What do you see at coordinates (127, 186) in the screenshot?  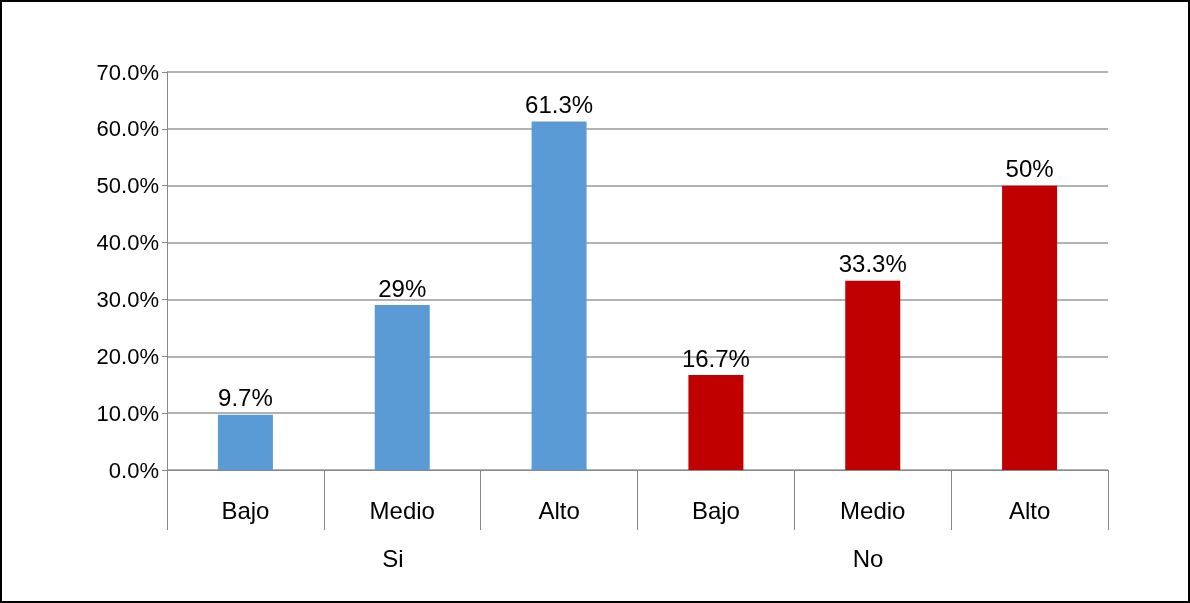 I see `y-tick-label: 50.0%` at bounding box center [127, 186].